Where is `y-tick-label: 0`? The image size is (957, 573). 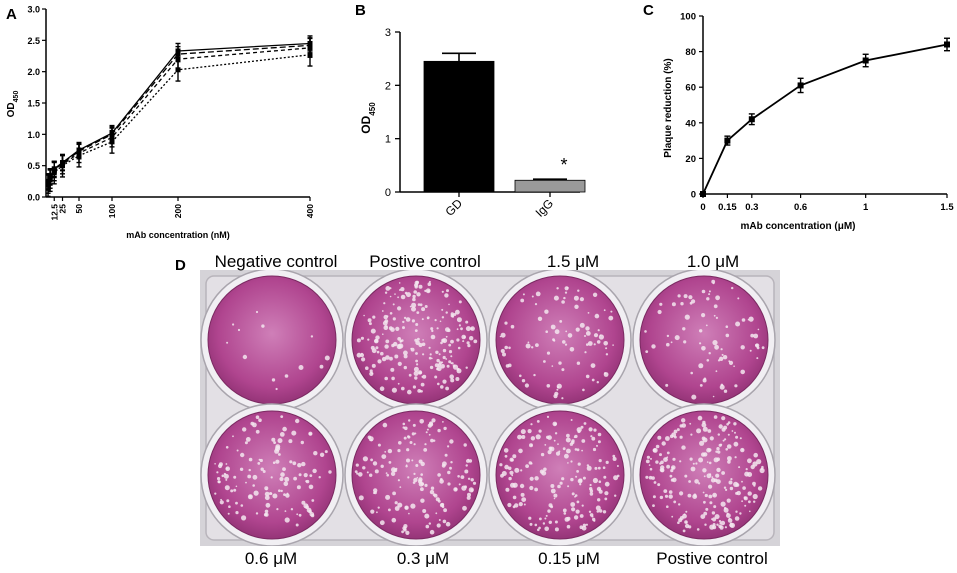
y-tick-label: 0 is located at coordinates (693, 195).